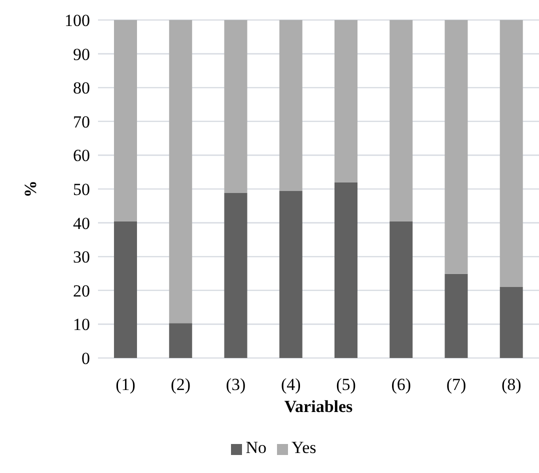  What do you see at coordinates (77, 20) in the screenshot?
I see `y-tick-label: 100` at bounding box center [77, 20].